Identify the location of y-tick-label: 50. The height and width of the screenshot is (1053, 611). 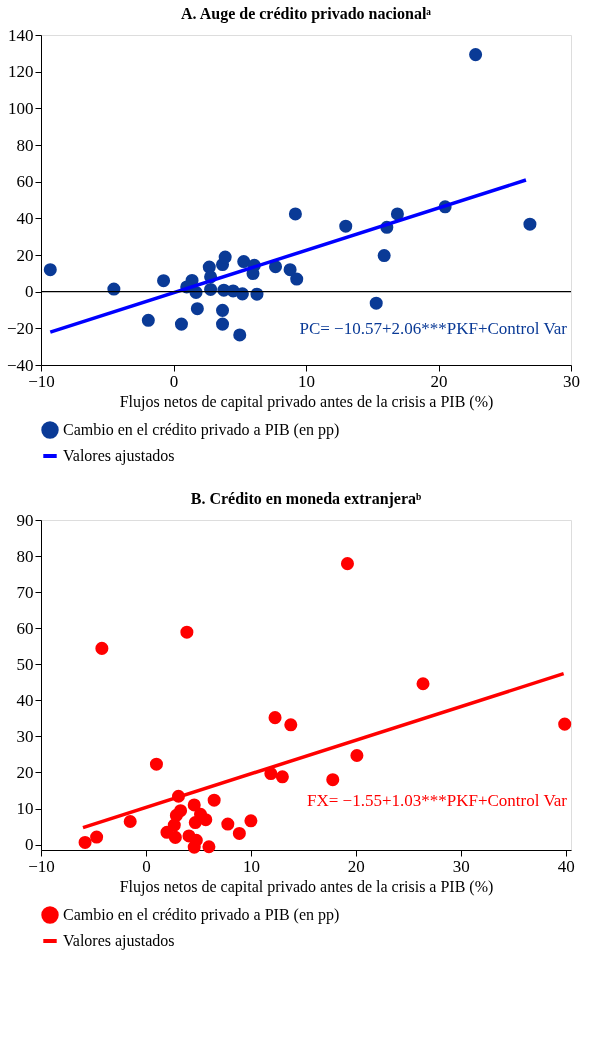
(25, 664).